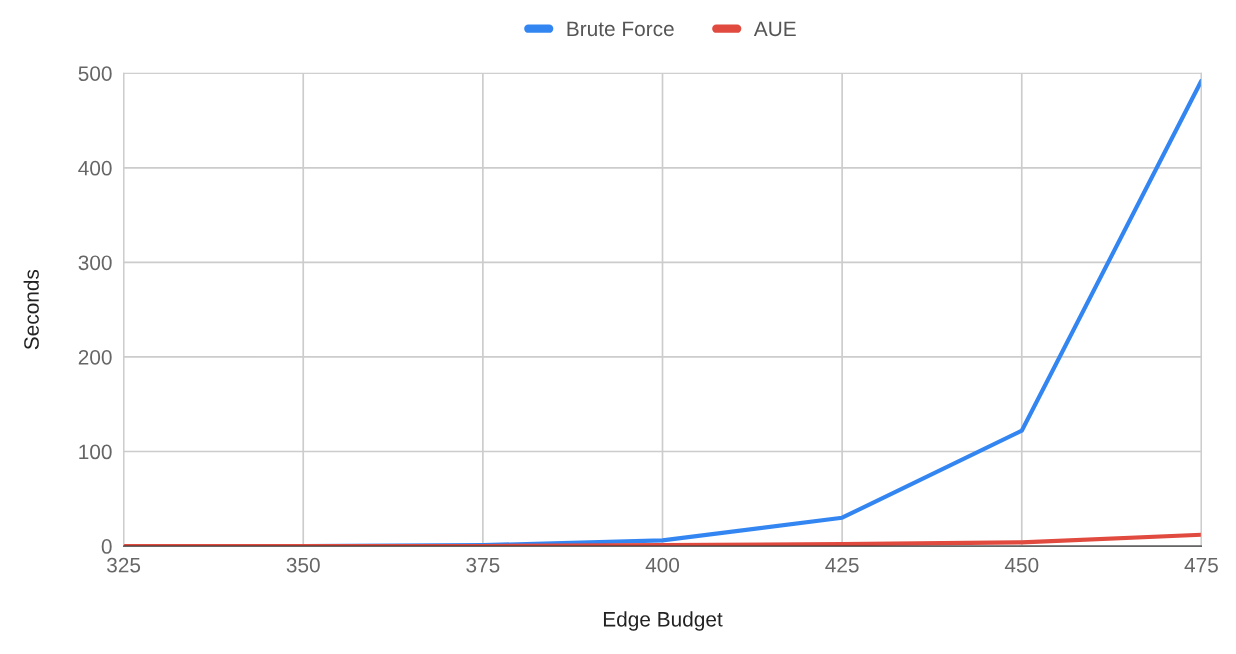 This screenshot has height=654, width=1236. I want to click on legend-label: Brute Force, so click(620, 29).